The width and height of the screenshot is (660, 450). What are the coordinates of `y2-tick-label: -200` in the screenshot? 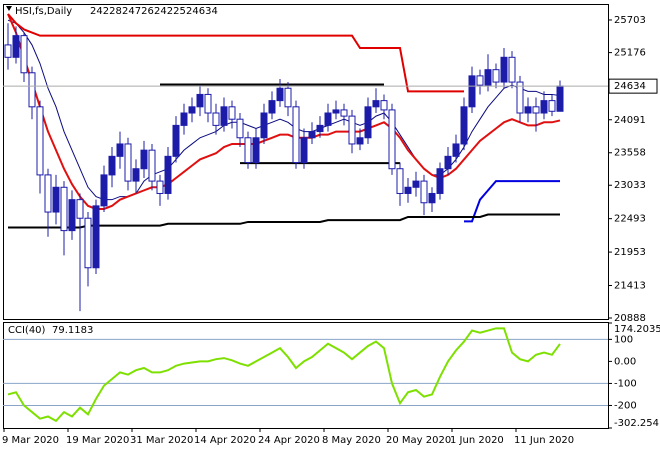 It's located at (625, 405).